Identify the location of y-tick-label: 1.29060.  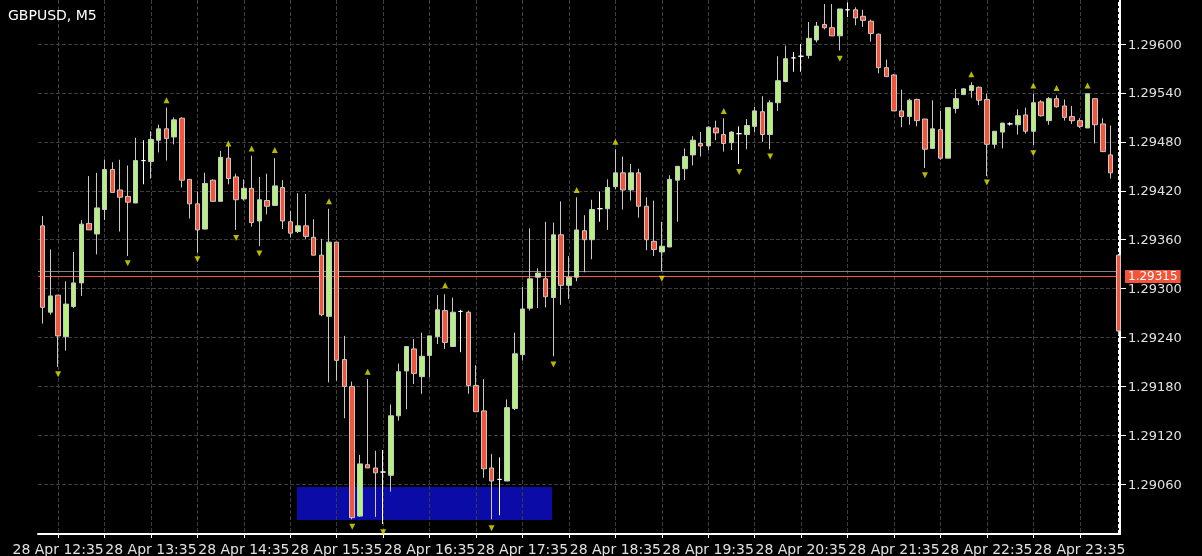
(1155, 484).